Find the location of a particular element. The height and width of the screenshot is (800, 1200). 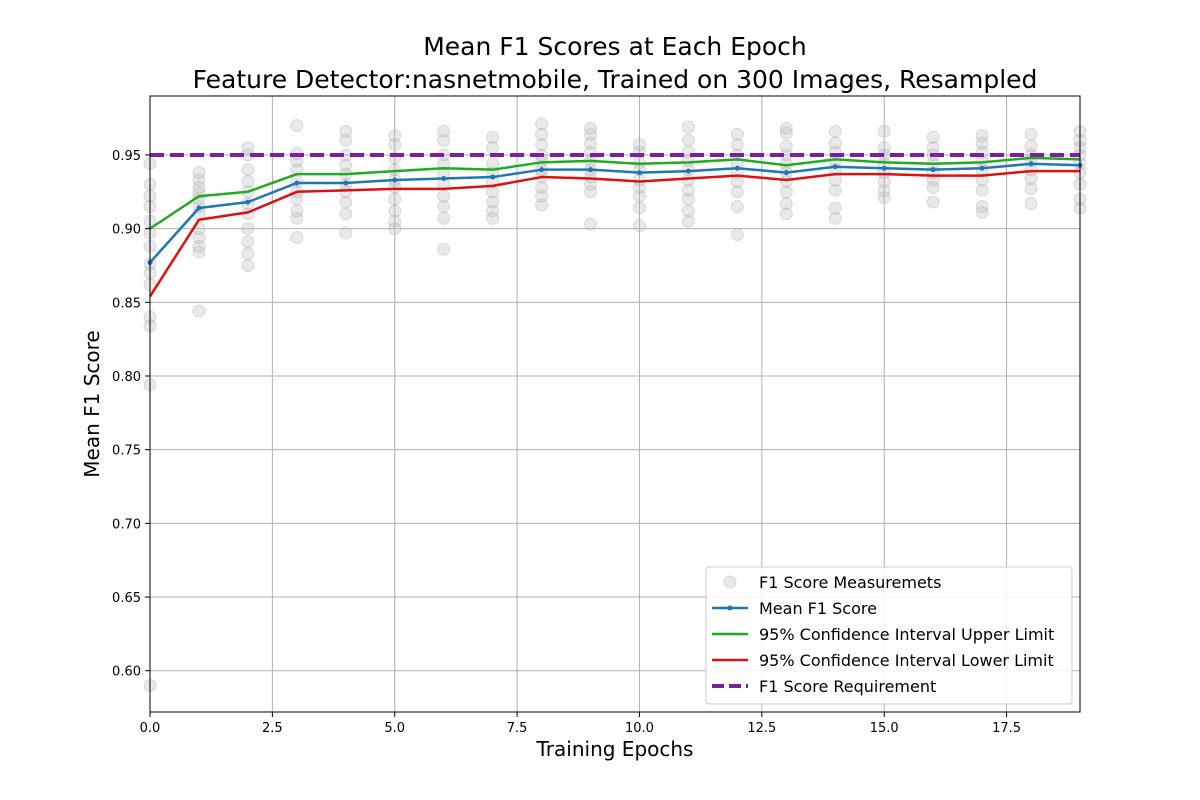

x-tick-label: 2.5 is located at coordinates (272, 728).